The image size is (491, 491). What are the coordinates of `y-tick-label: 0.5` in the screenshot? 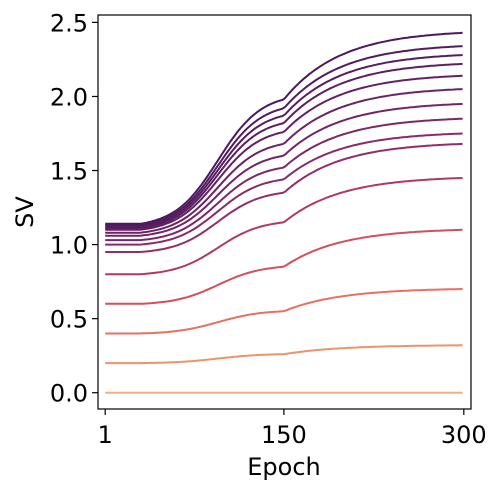 It's located at (69, 320).